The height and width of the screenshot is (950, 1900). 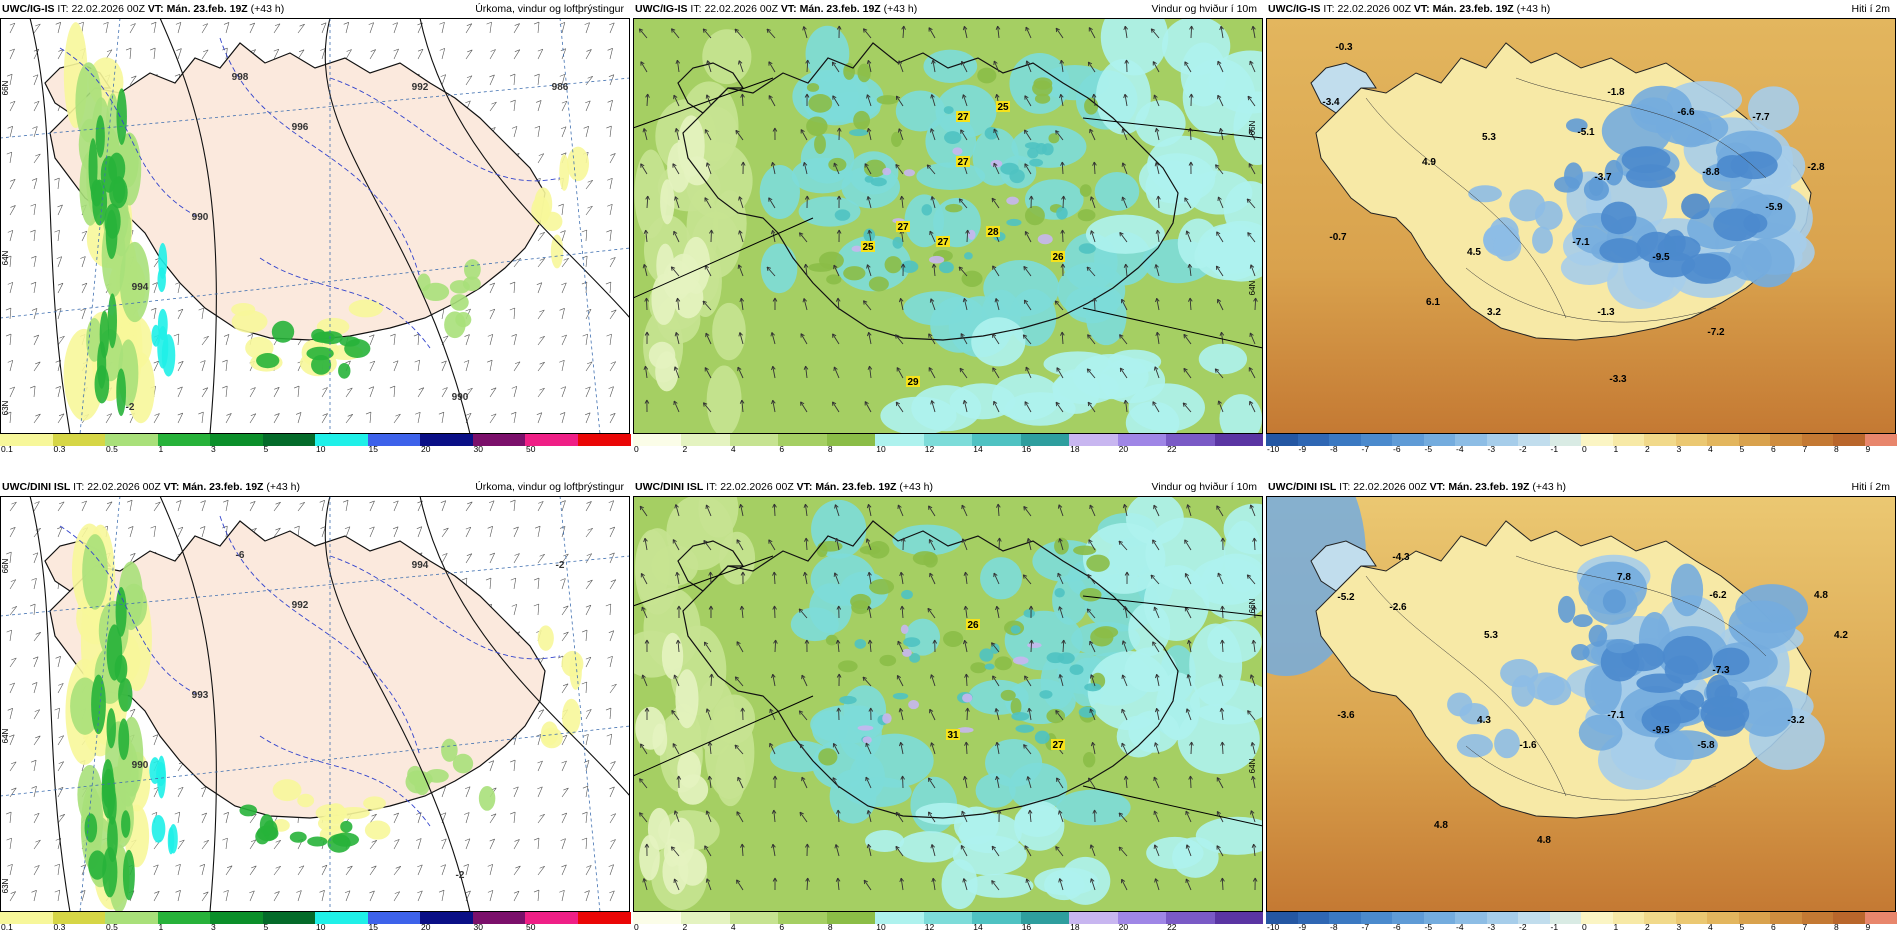 I want to click on graticule, so click(x=315, y=704).